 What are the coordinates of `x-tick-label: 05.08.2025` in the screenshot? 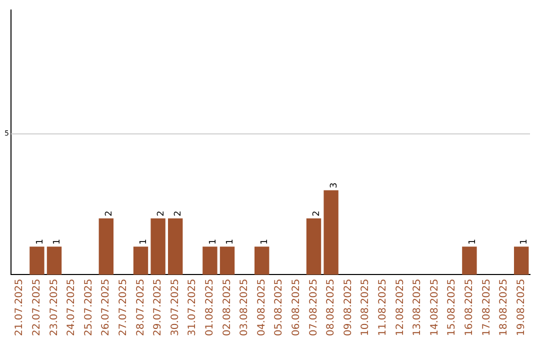 It's located at (279, 307).